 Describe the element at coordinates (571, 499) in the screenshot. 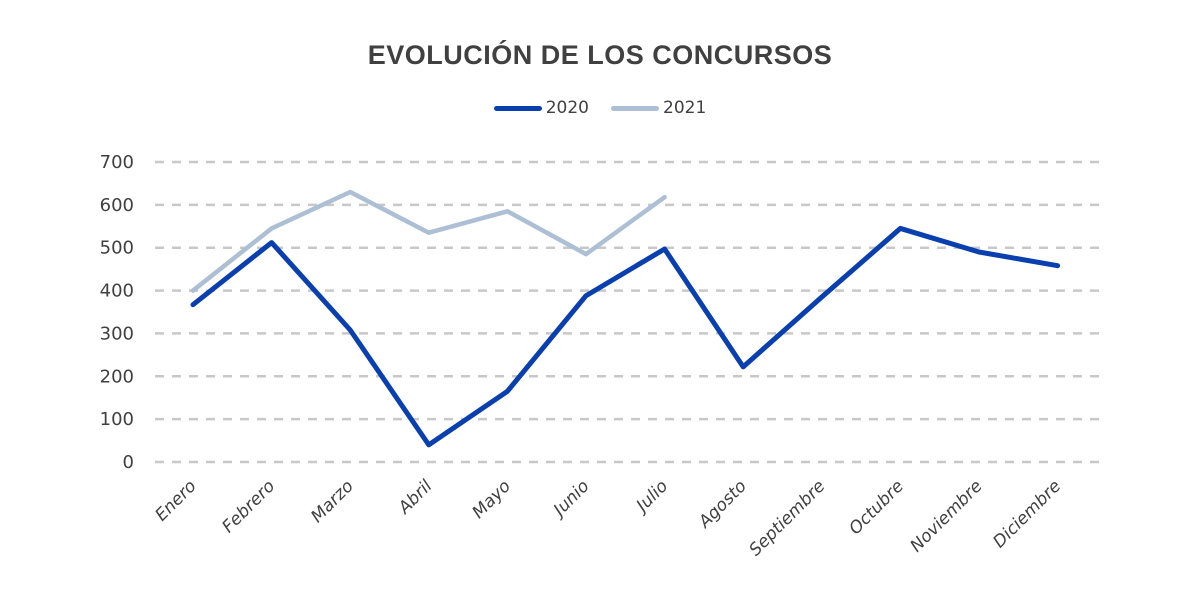

I see `x-tick-label: Junio` at that location.